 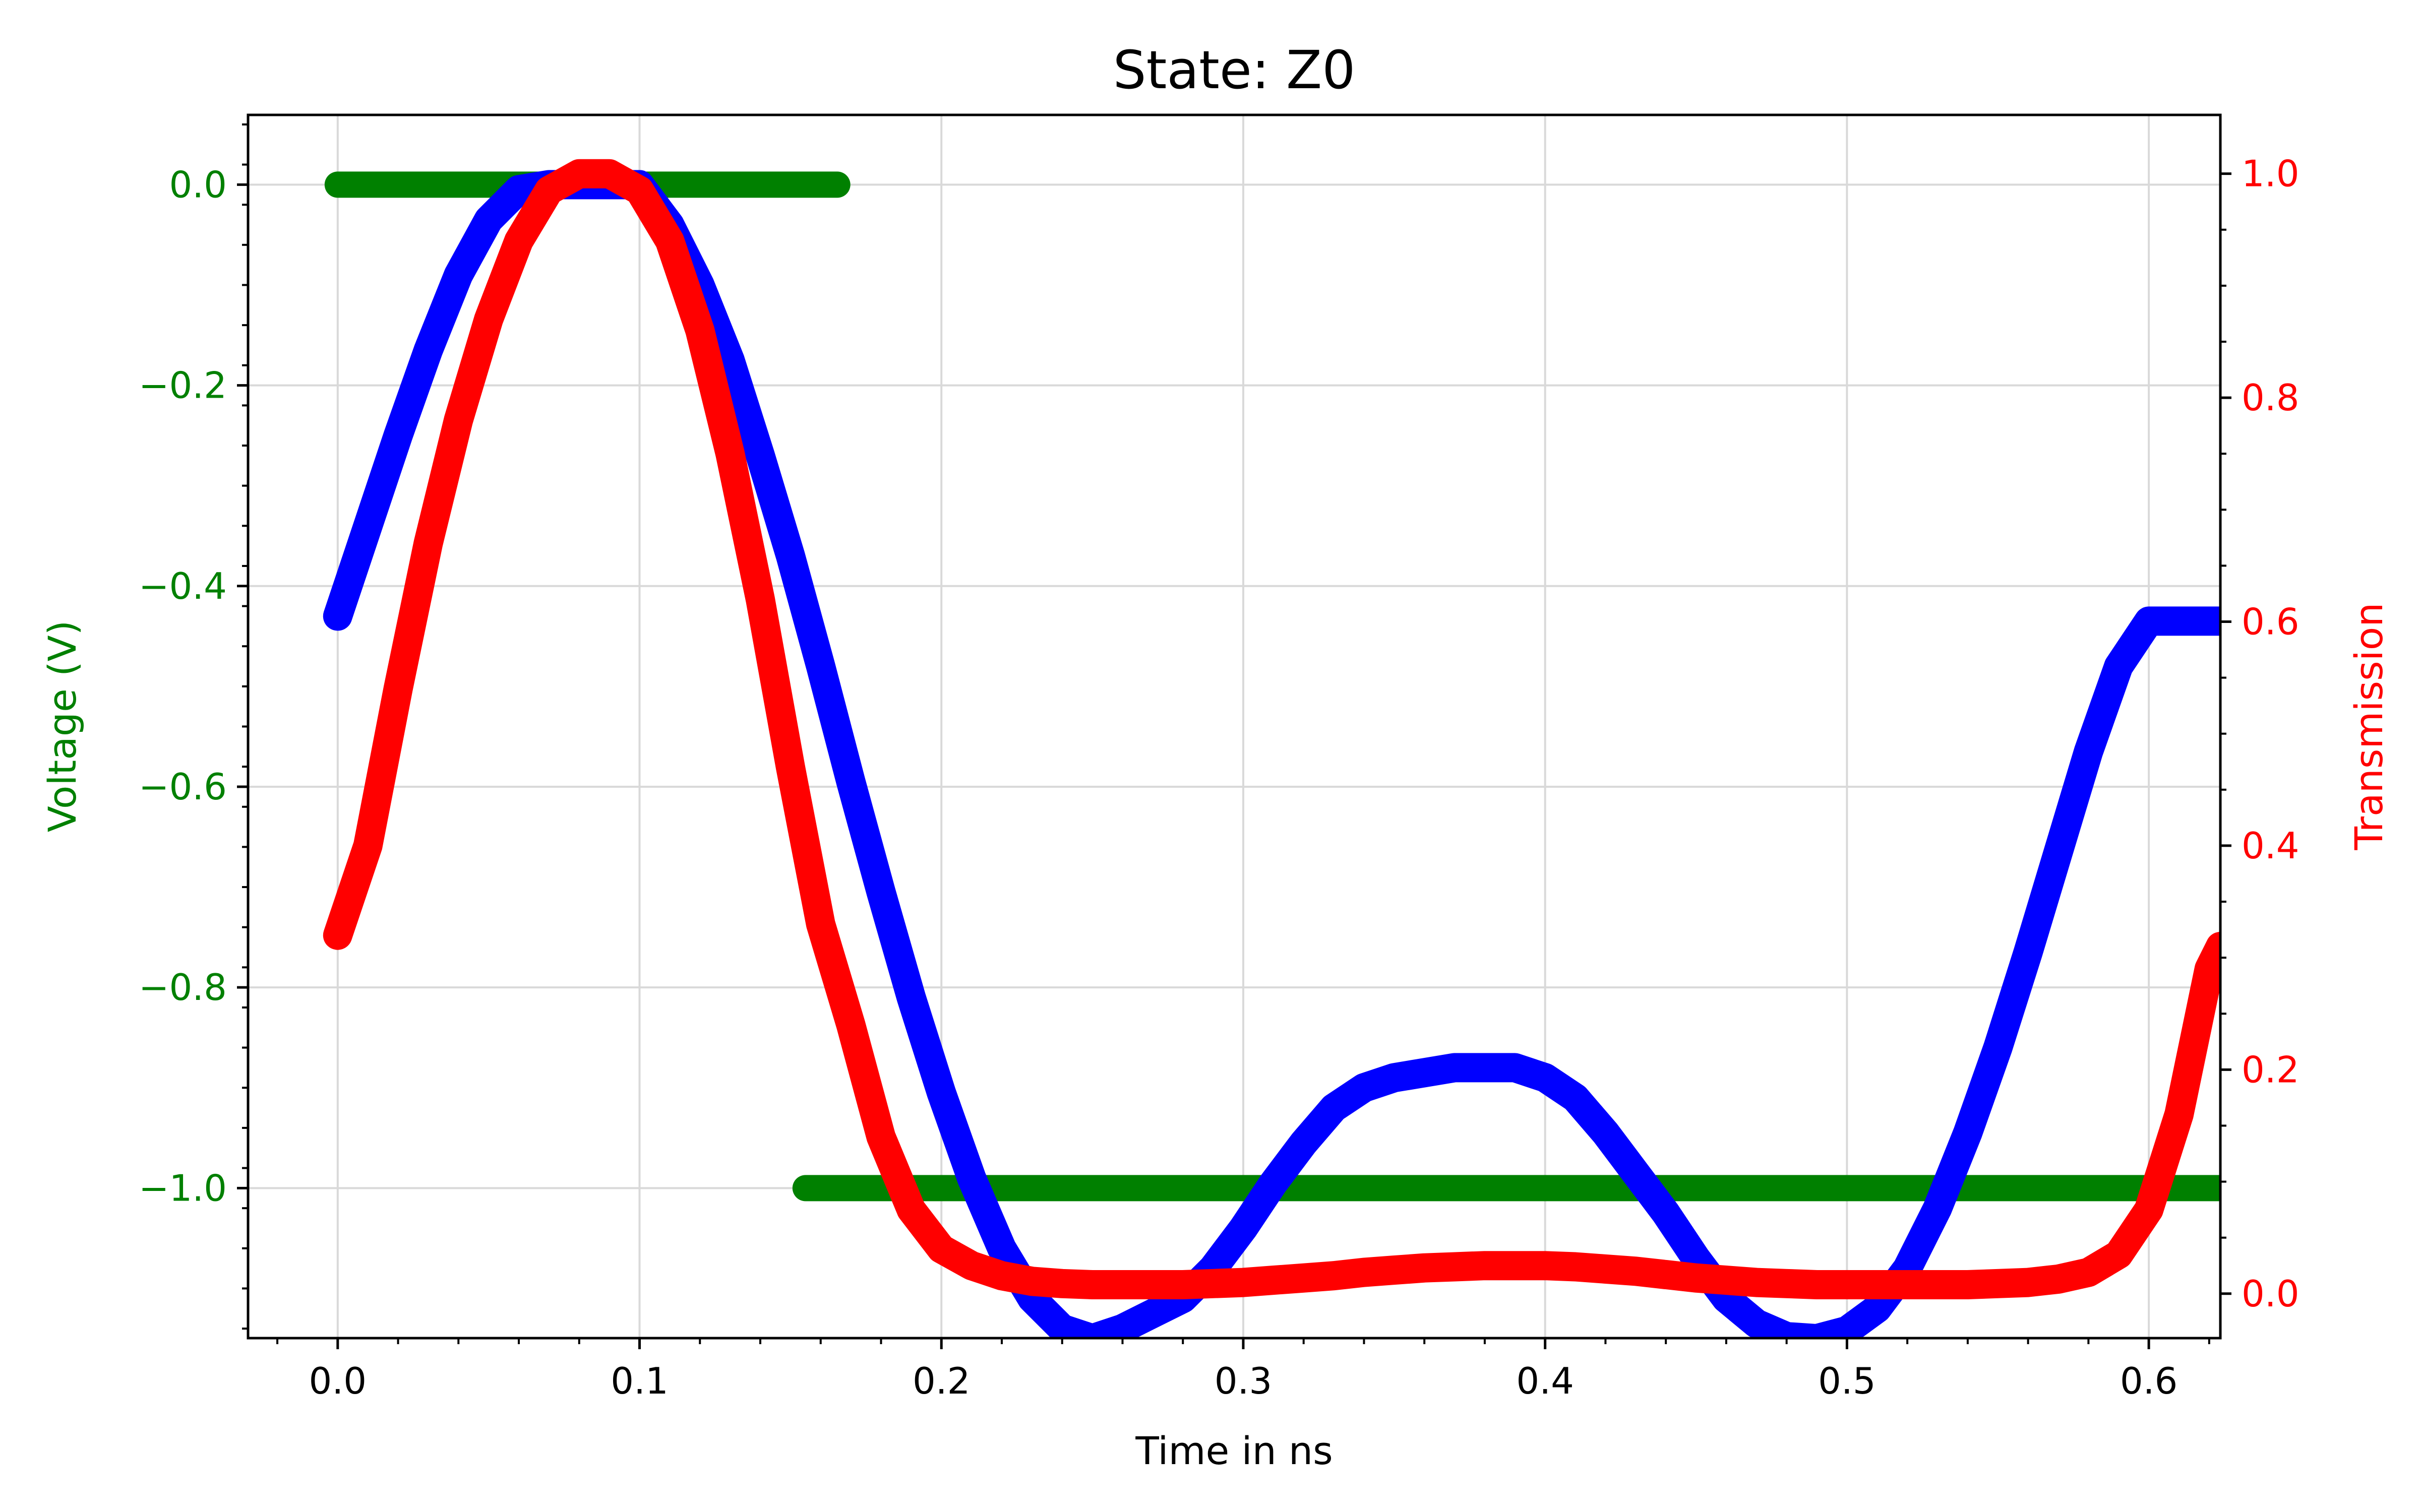 I want to click on y-left-tick-label: −0.2, so click(x=183, y=385).